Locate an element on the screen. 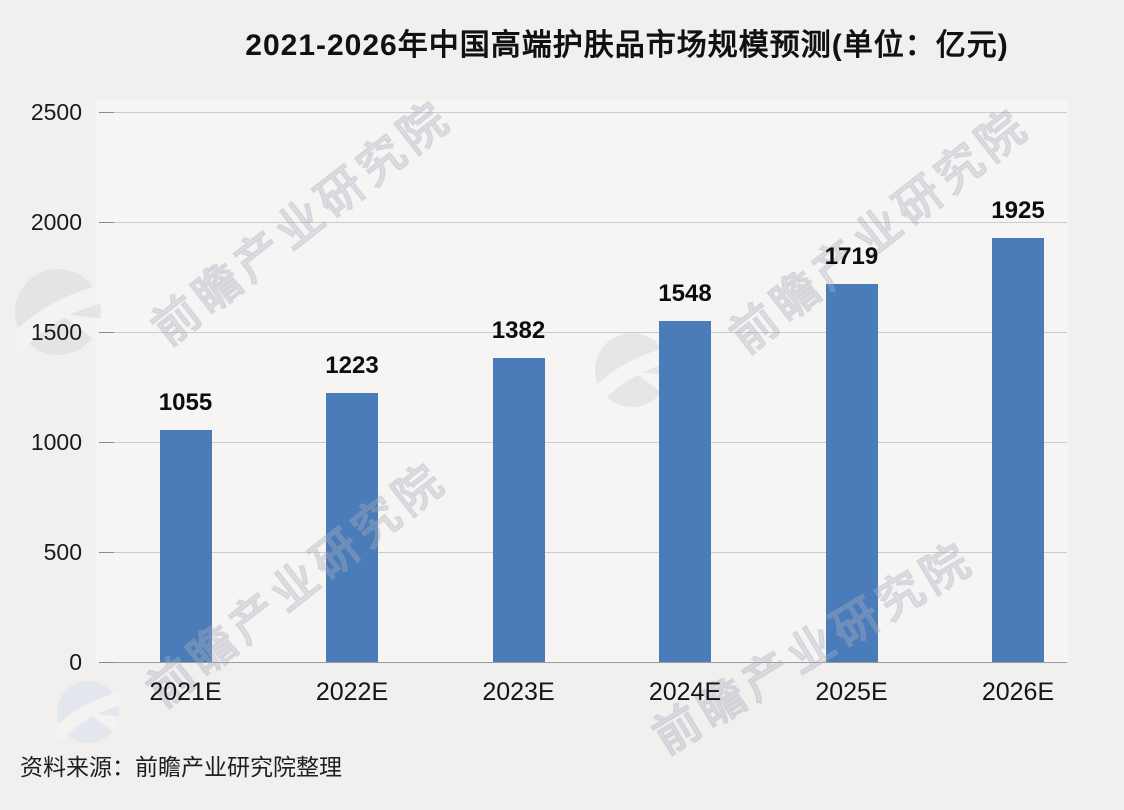  bar-value-label: 1925 is located at coordinates (1018, 210).